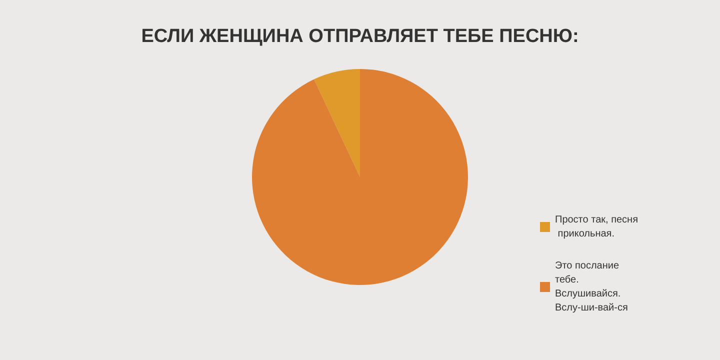 The image size is (720, 360). Describe the element at coordinates (596, 227) in the screenshot. I see `legend-label: Просто так, песня прикольная.` at that location.